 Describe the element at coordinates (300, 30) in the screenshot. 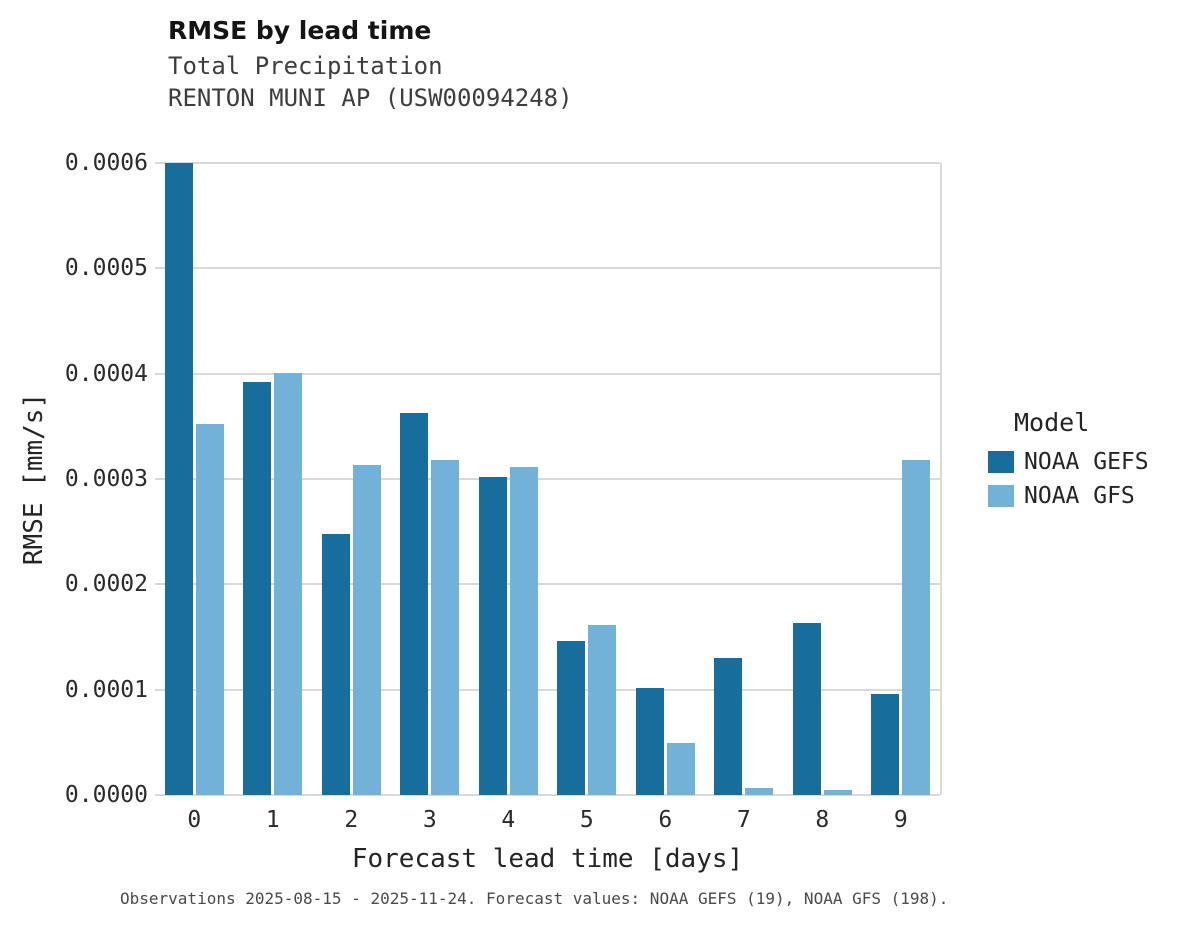

I see `chart-title: RMSE by lead time` at that location.